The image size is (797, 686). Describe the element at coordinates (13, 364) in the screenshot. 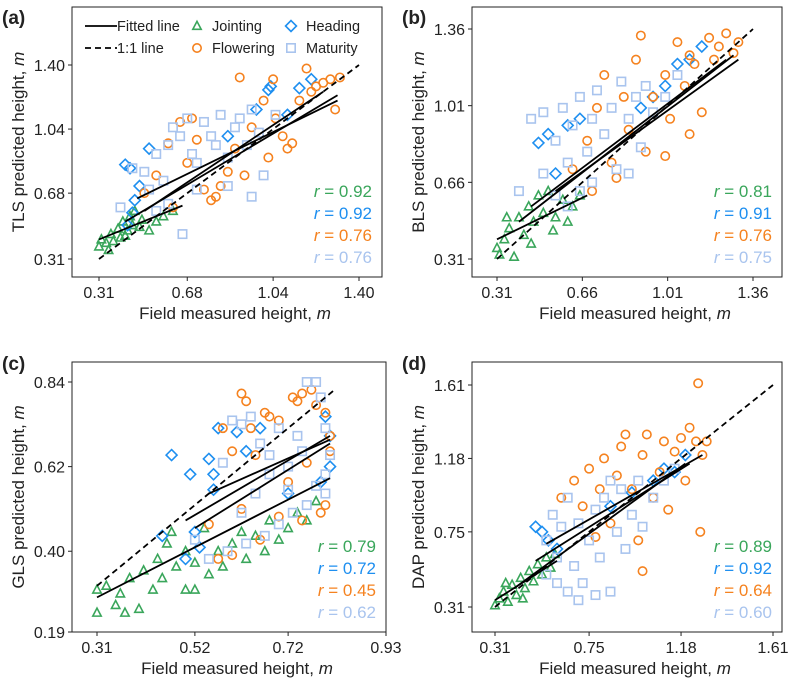

I see `panel-label: (c)` at that location.